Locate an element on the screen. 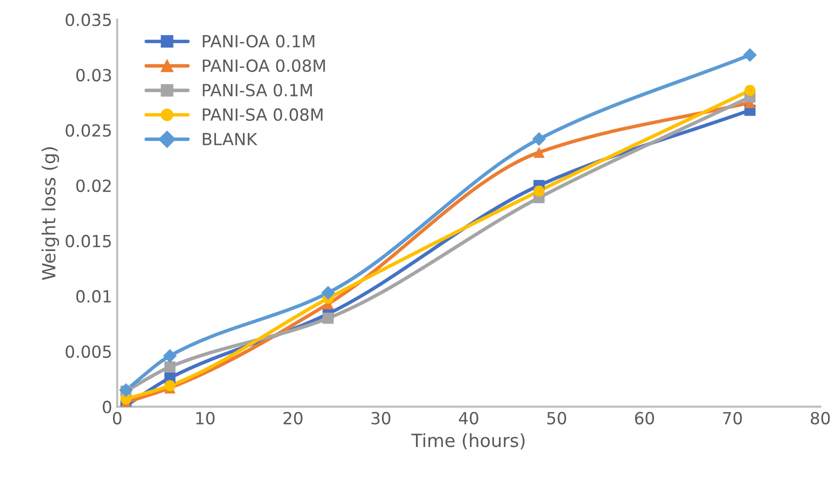  legend-label: PANI-SA 0.08M is located at coordinates (262, 114).